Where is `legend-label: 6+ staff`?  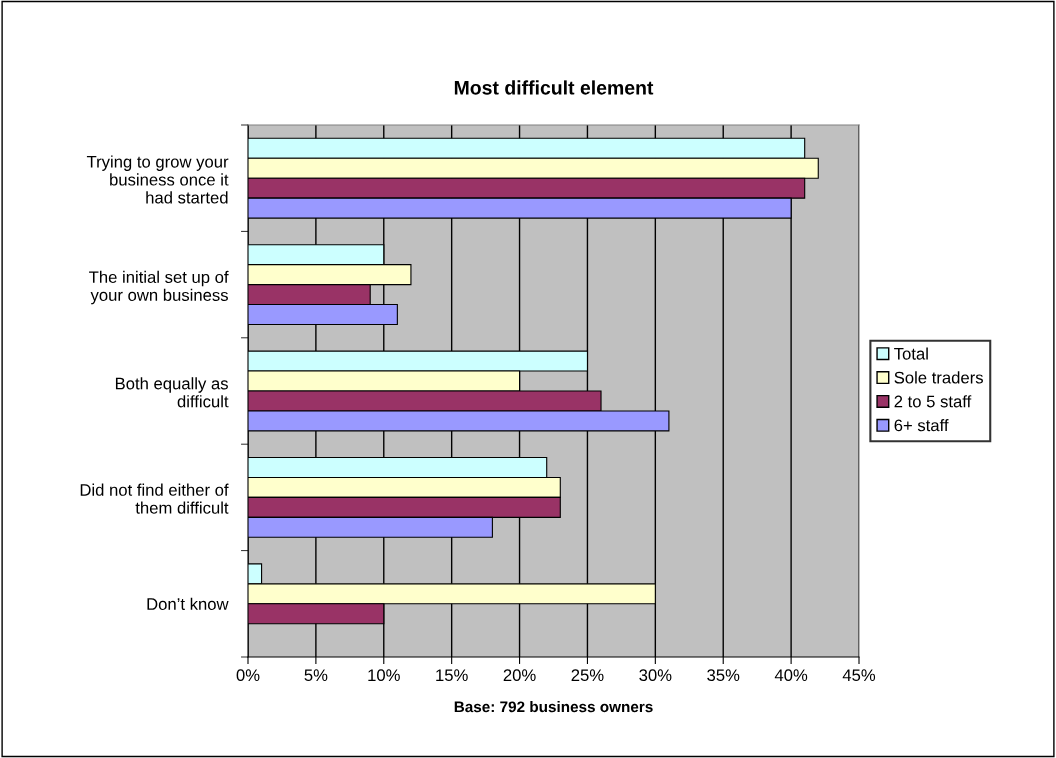 legend-label: 6+ staff is located at coordinates (921, 425).